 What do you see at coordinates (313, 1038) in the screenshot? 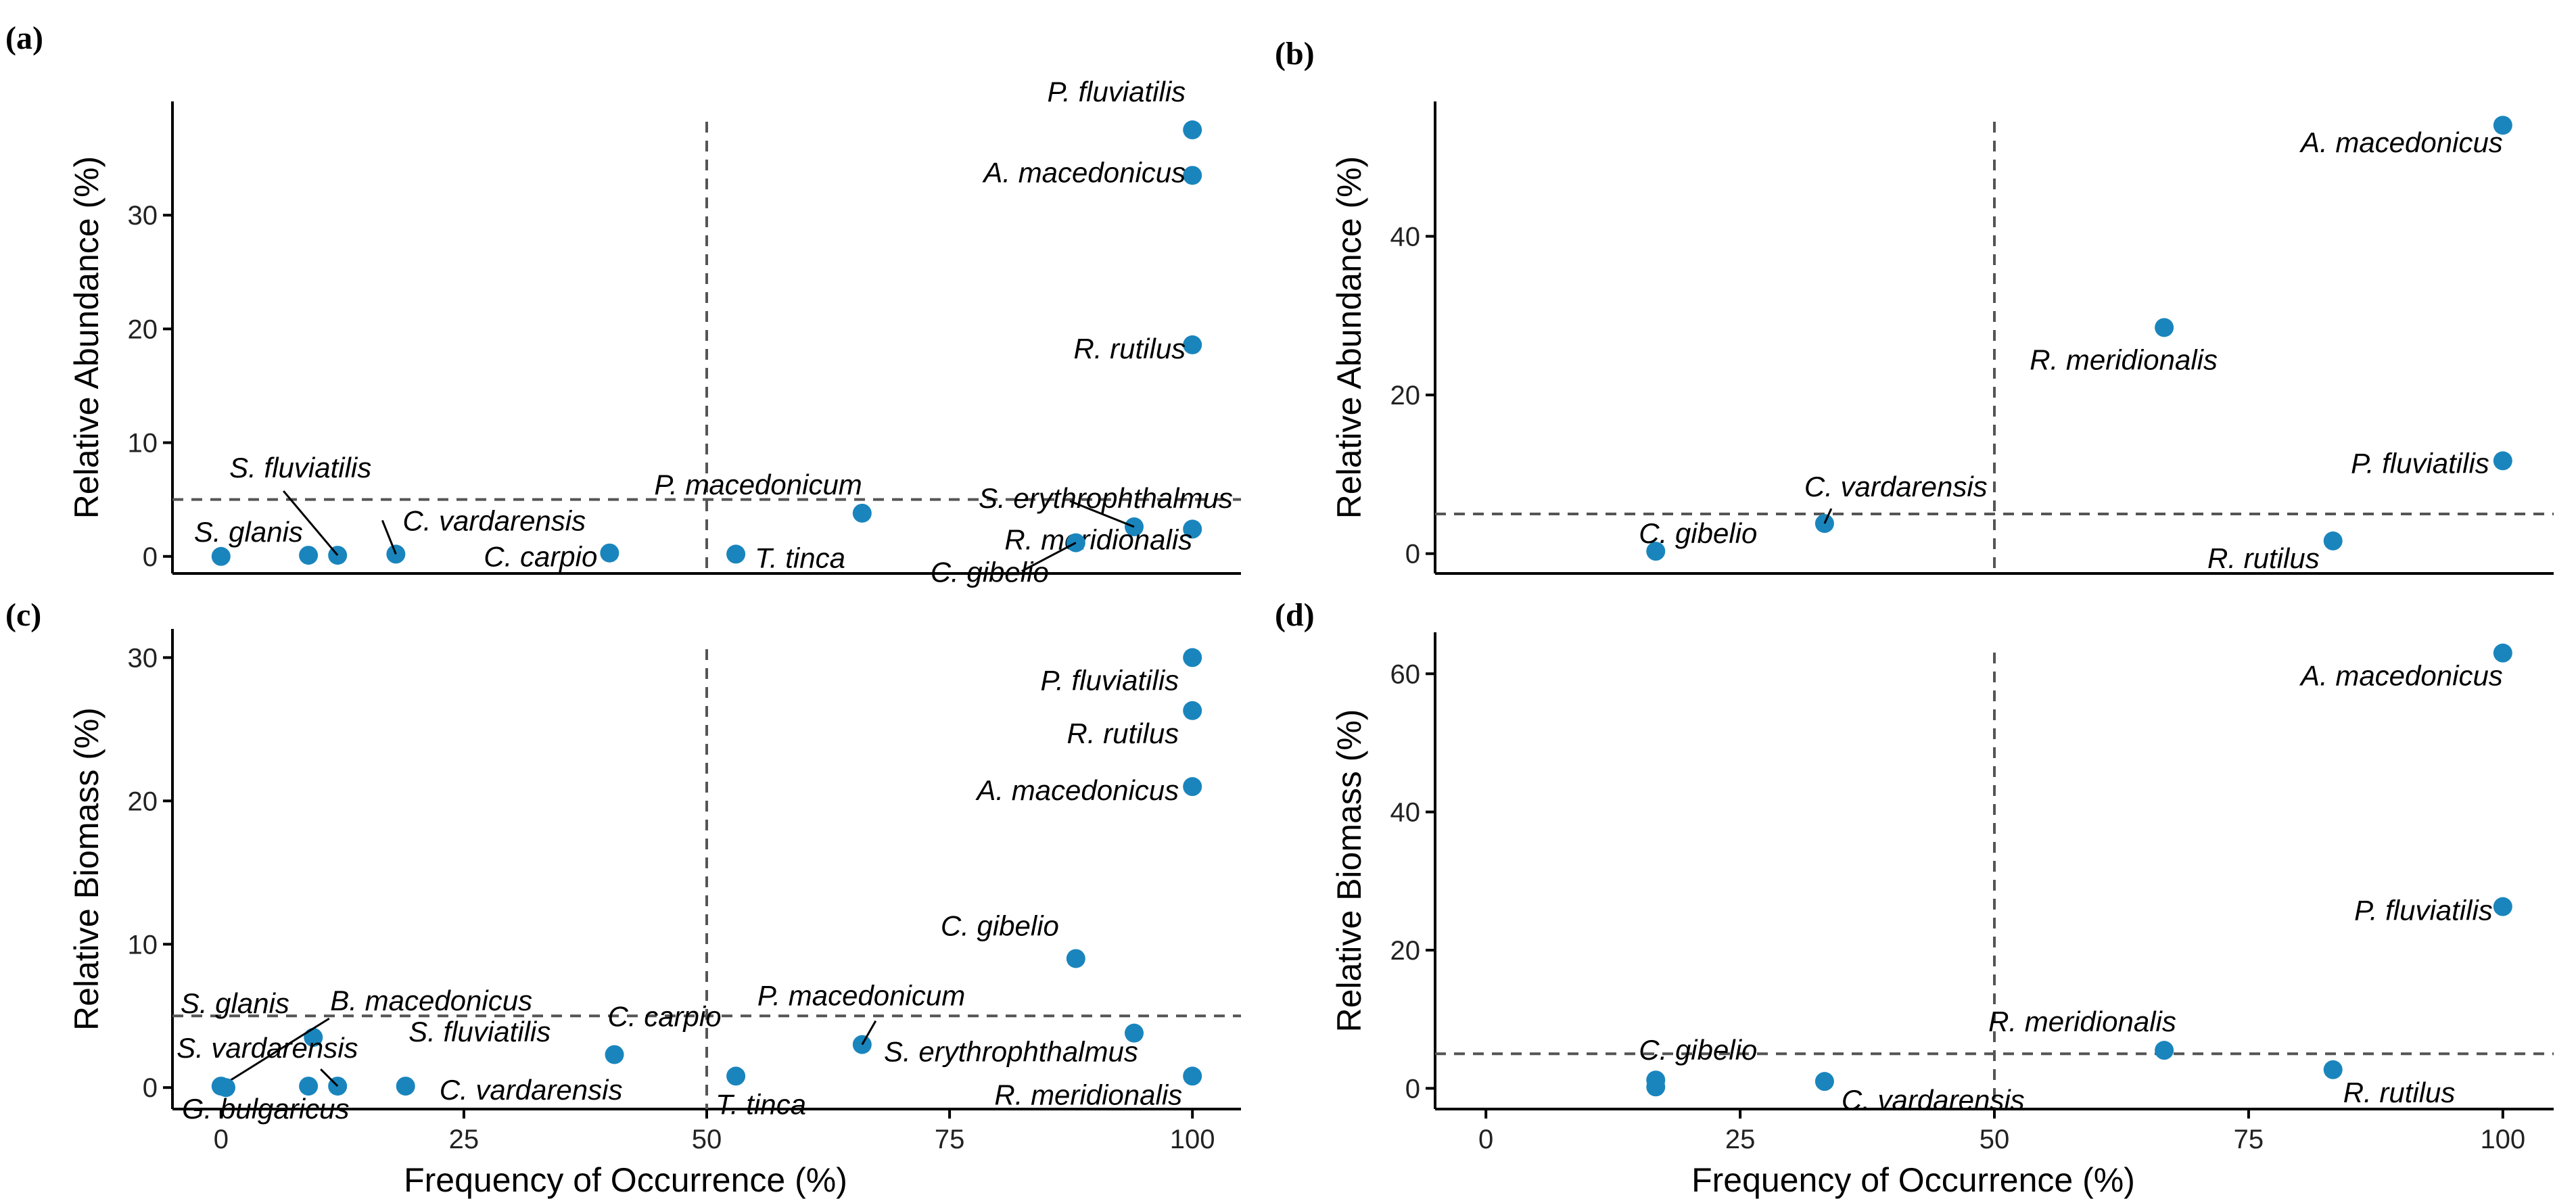
I see `point-b-macedonicus` at bounding box center [313, 1038].